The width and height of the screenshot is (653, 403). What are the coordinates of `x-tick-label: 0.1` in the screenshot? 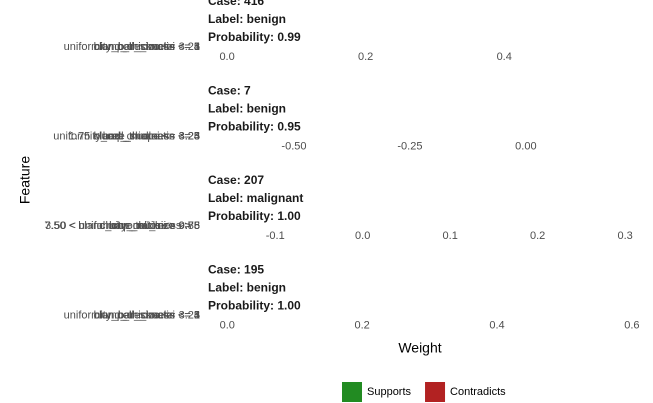 It's located at (450, 236).